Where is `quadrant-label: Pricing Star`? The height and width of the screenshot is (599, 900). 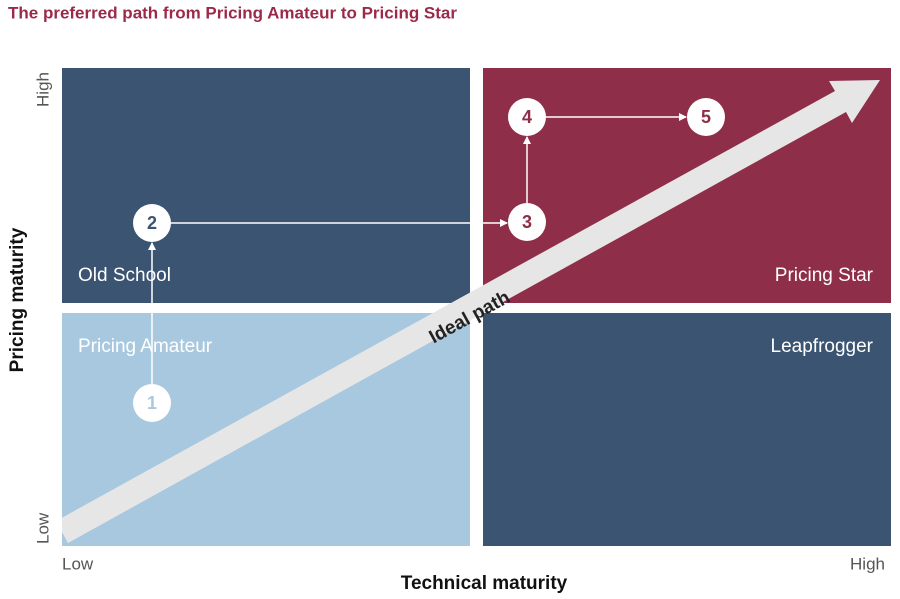
quadrant-label: Pricing Star is located at coordinates (824, 275).